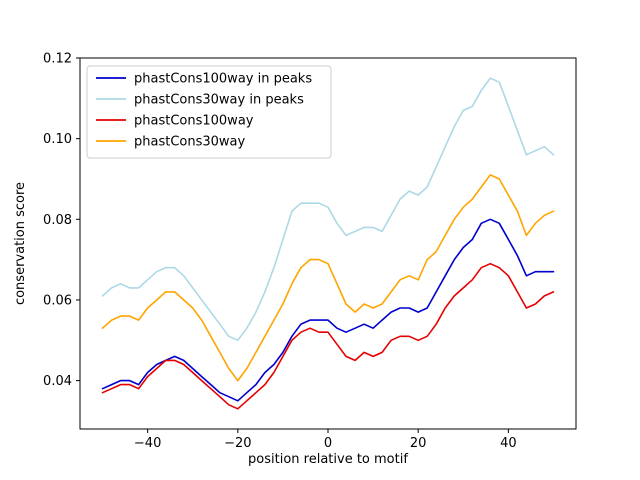 This screenshot has width=640, height=480. What do you see at coordinates (194, 121) in the screenshot?
I see `legend-label-phastCons100way: phastCons100way` at bounding box center [194, 121].